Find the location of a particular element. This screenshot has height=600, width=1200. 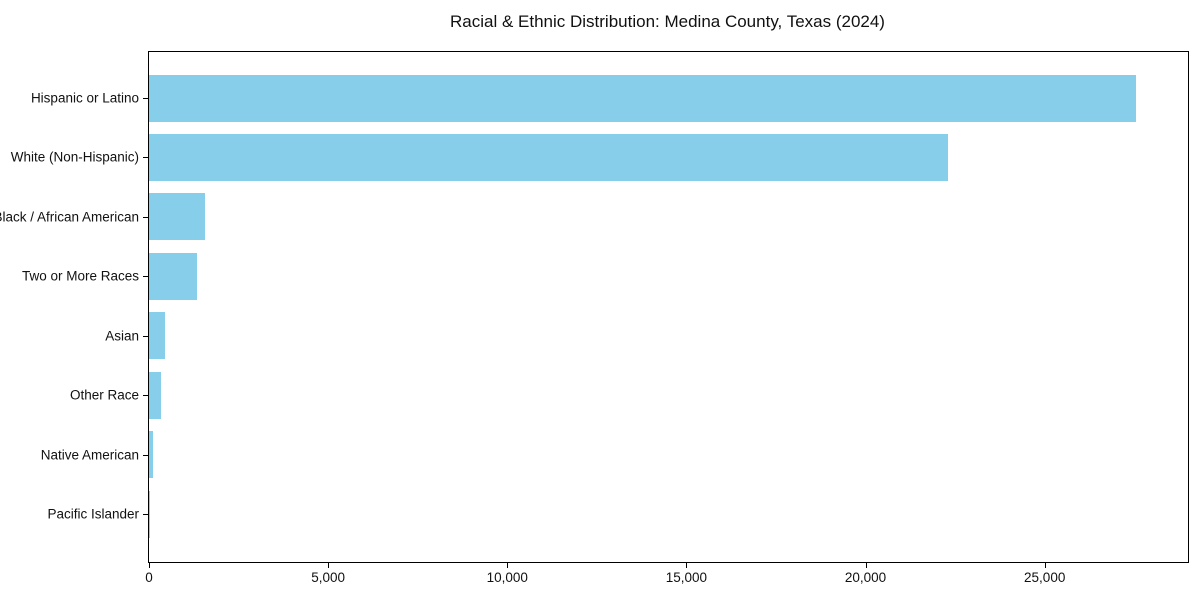

x-tick-label-10000: 10,000 is located at coordinates (507, 577).